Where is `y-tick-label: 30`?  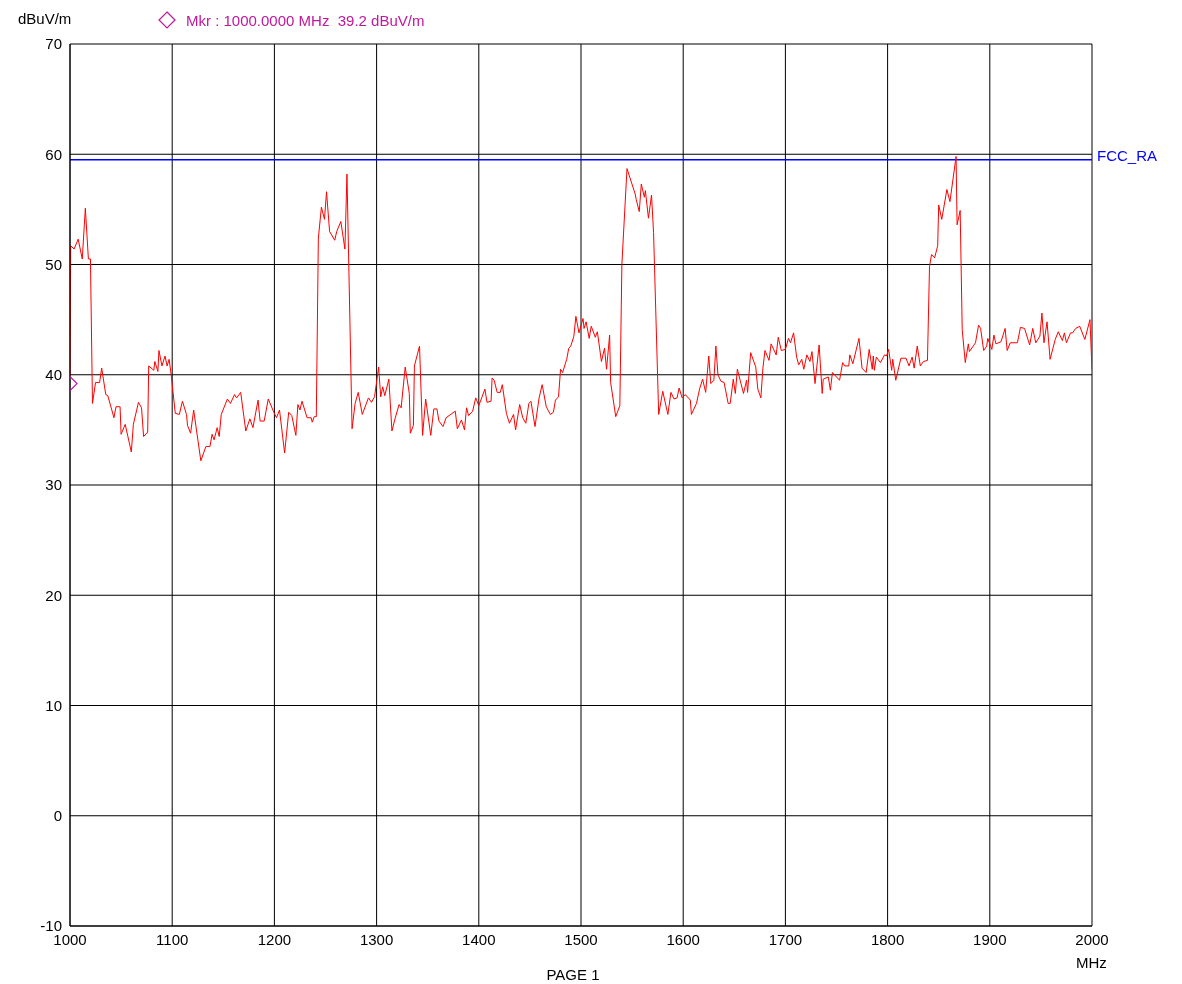 y-tick-label: 30 is located at coordinates (53, 485).